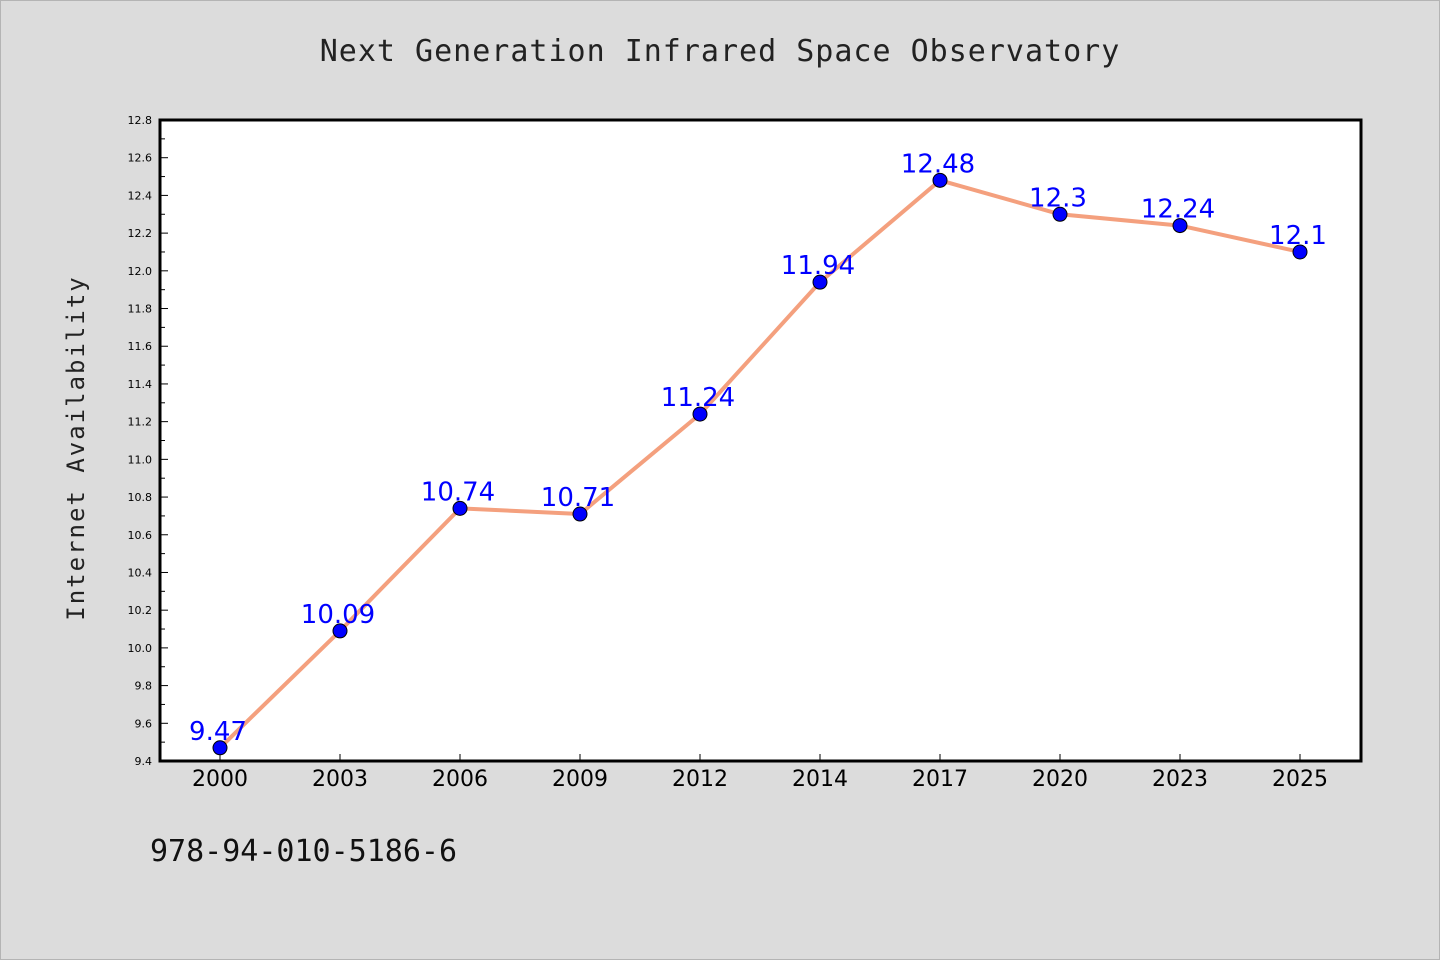 The height and width of the screenshot is (960, 1440). Describe the element at coordinates (140, 535) in the screenshot. I see `y-tick-label: 10.6` at that location.